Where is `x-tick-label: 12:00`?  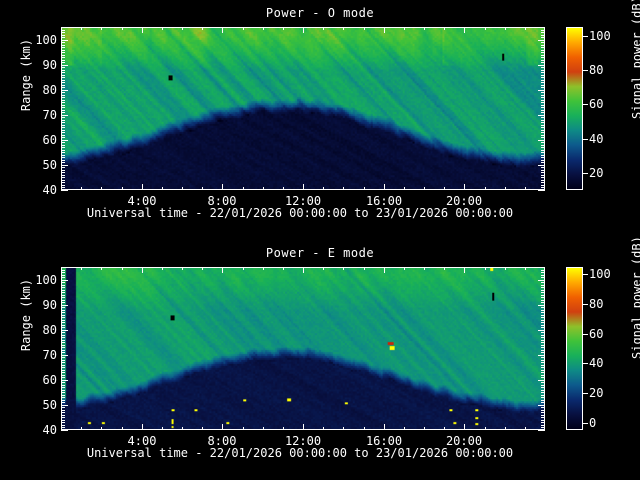 x-tick-label: 12:00 is located at coordinates (303, 441).